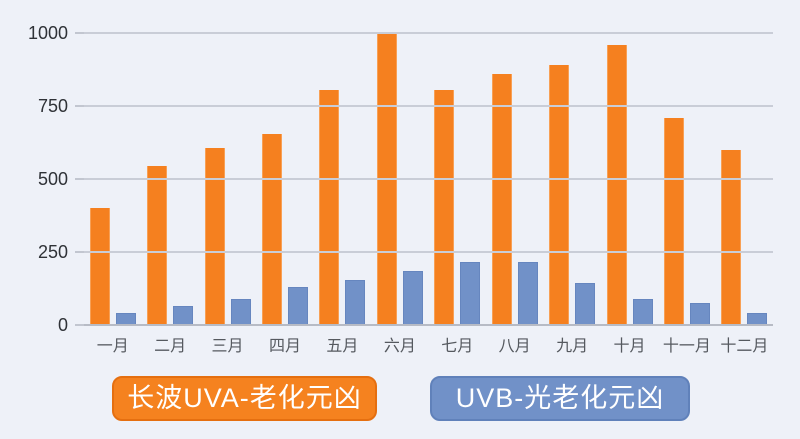  Describe the element at coordinates (52, 179) in the screenshot. I see `y-axis-label-500: 500` at that location.